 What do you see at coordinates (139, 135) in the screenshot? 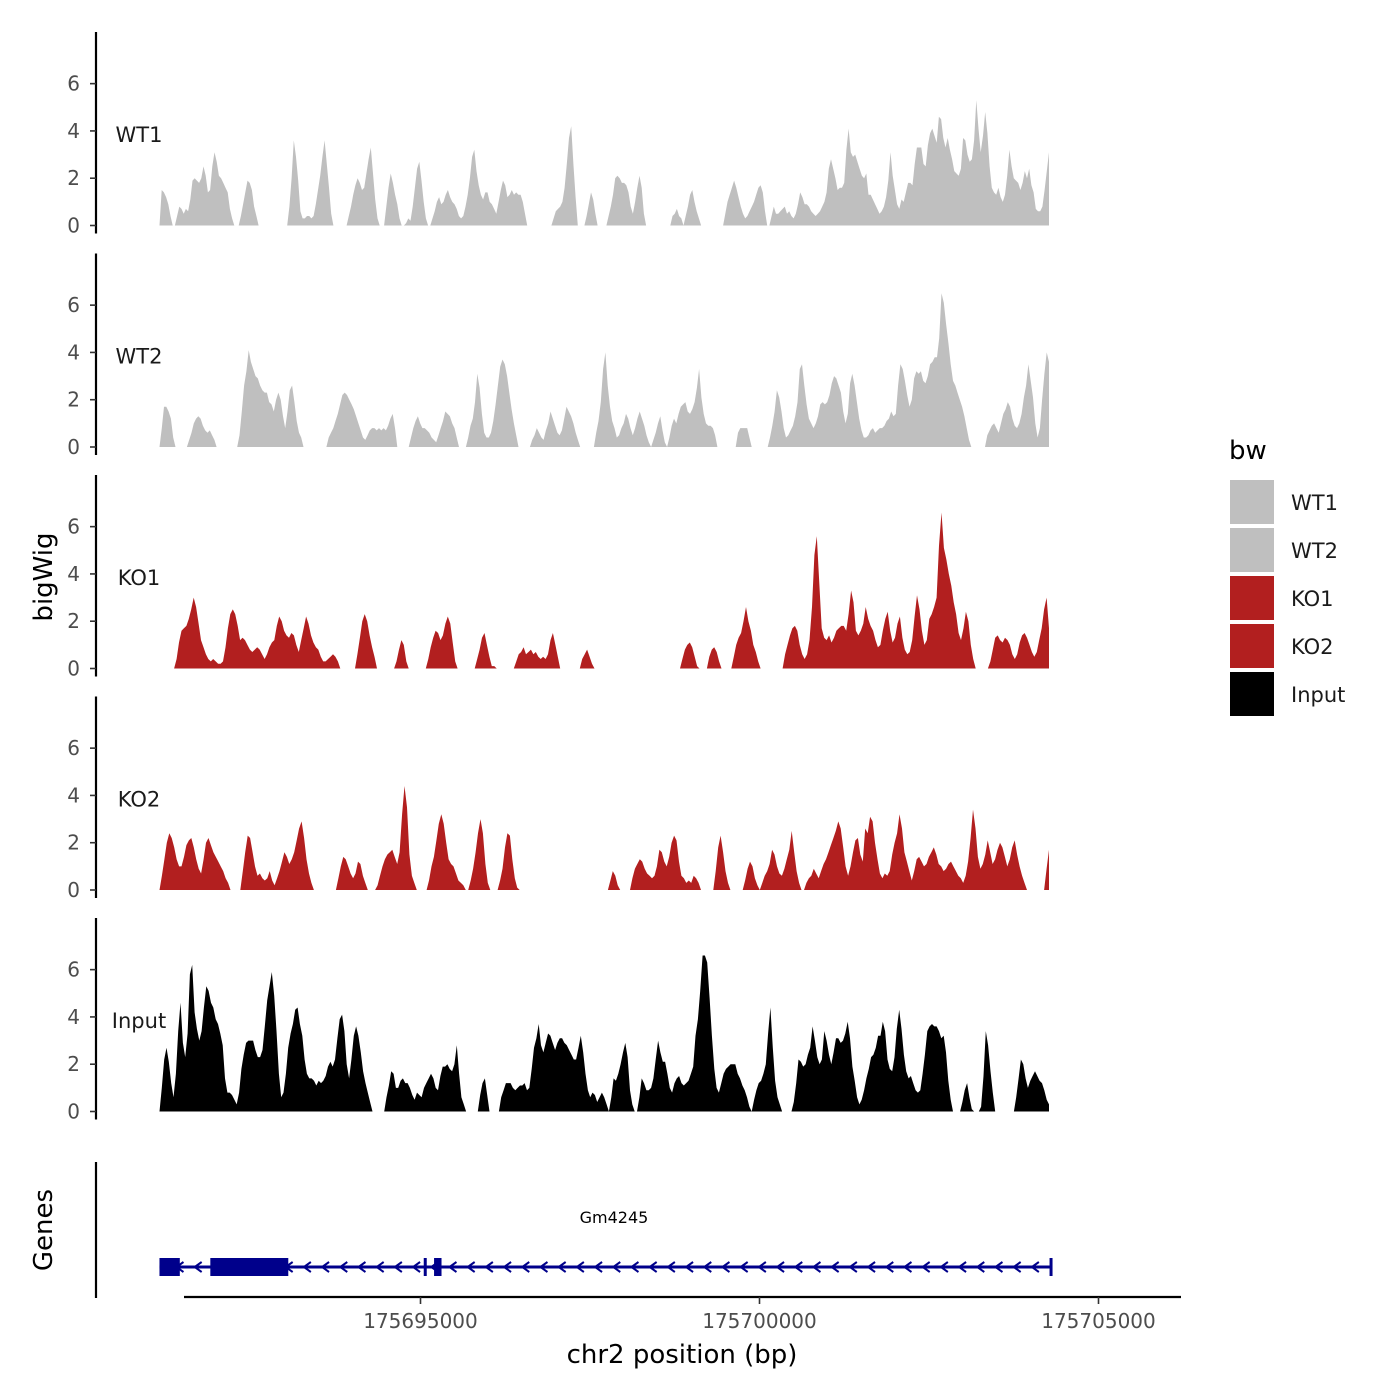
I see `track-label: WT1` at bounding box center [139, 135].